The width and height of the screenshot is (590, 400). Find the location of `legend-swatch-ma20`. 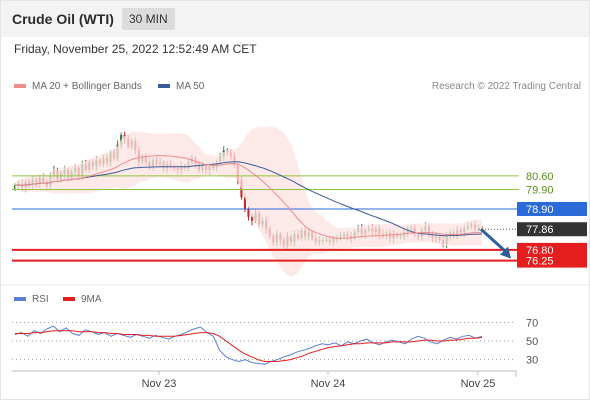

legend-swatch-ma20 is located at coordinates (20, 86).